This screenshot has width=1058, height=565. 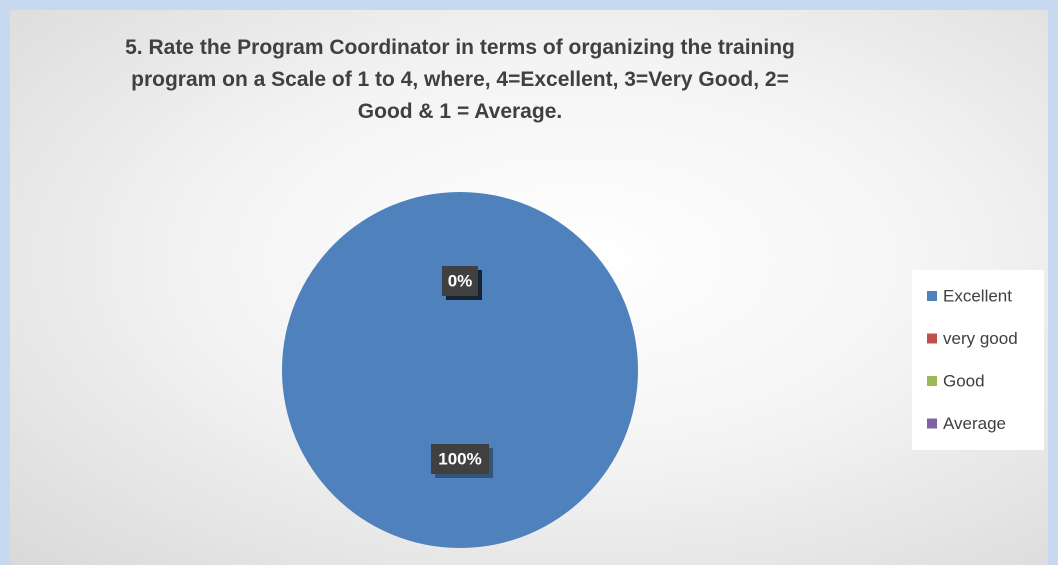 What do you see at coordinates (964, 380) in the screenshot?
I see `legend-label: Good` at bounding box center [964, 380].